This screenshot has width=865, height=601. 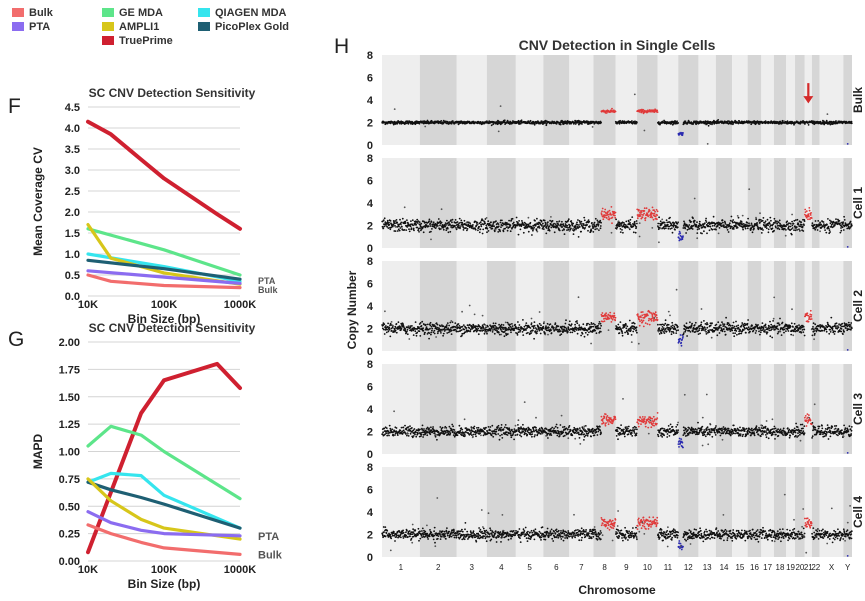 I want to click on y-tick-label: 8, so click(x=370, y=56).